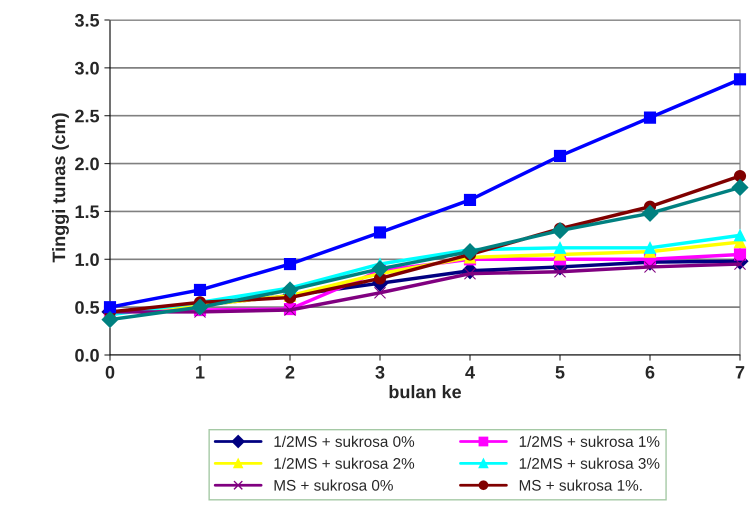  I want to click on x-tick-label: 5, so click(560, 372).